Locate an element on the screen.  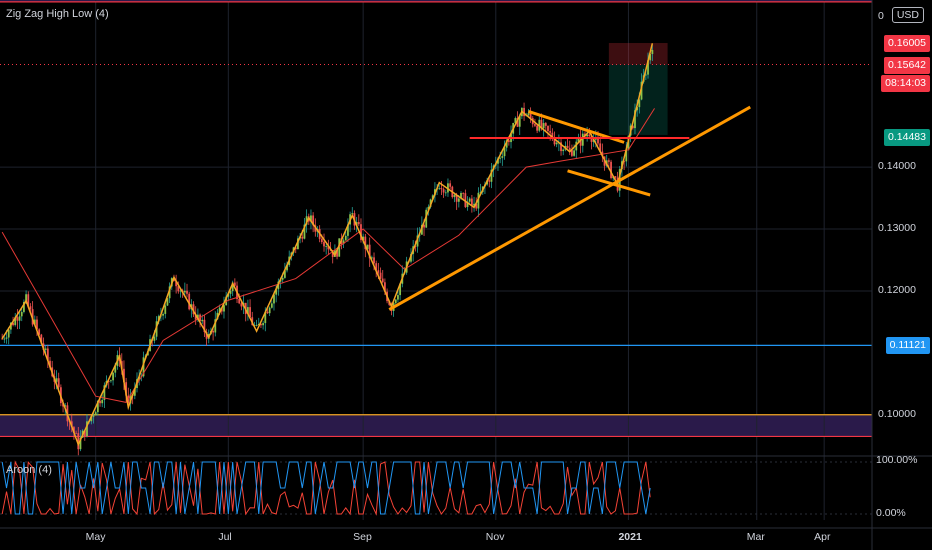
price-tag: 0.14483 is located at coordinates (907, 138).